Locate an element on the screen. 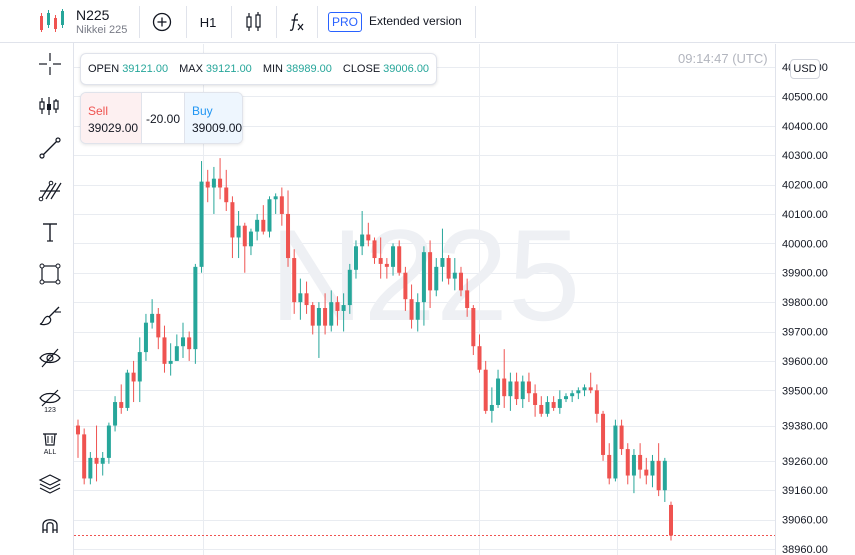  magnet-tool is located at coordinates (50, 526).